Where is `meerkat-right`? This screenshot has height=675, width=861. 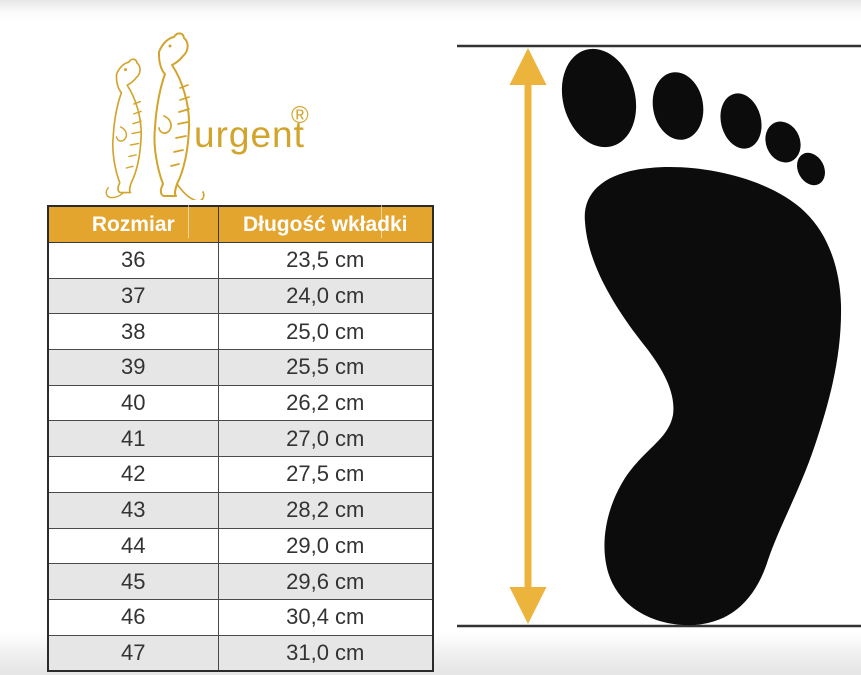 meerkat-right is located at coordinates (179, 116).